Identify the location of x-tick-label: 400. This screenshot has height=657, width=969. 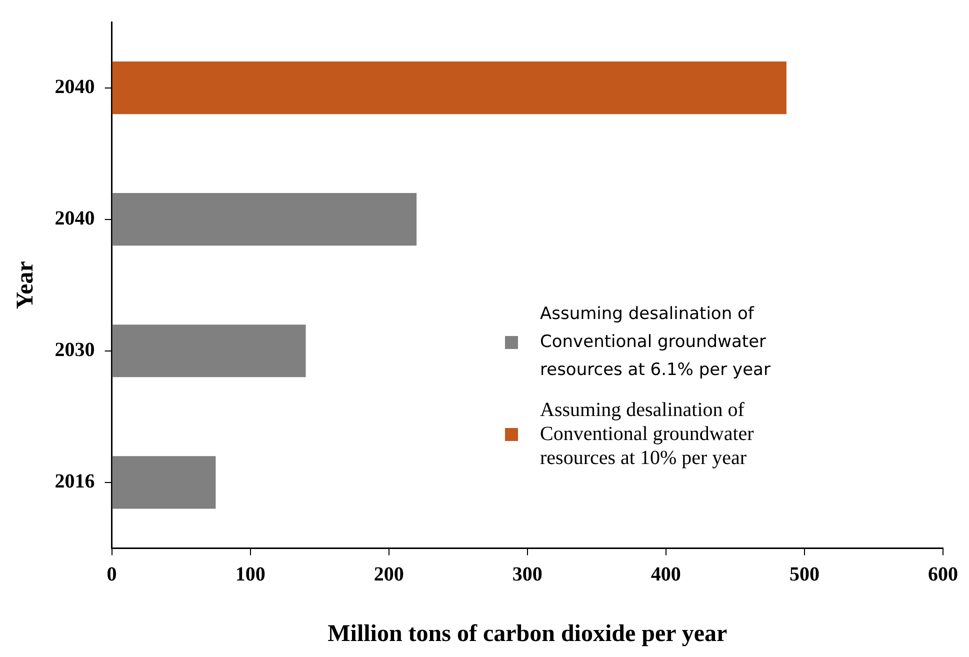
(665, 574).